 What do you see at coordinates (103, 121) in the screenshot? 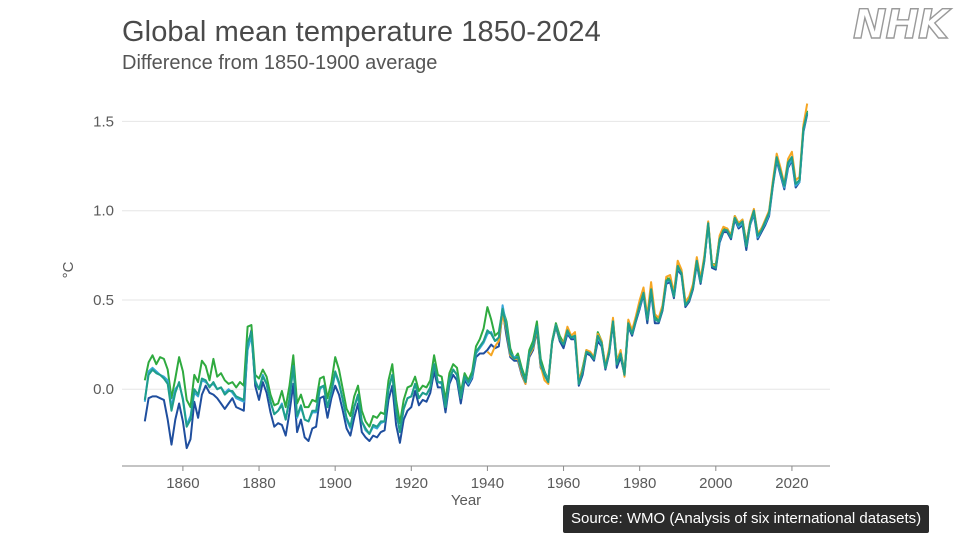
I see `y-tick-label: 1.5` at bounding box center [103, 121].